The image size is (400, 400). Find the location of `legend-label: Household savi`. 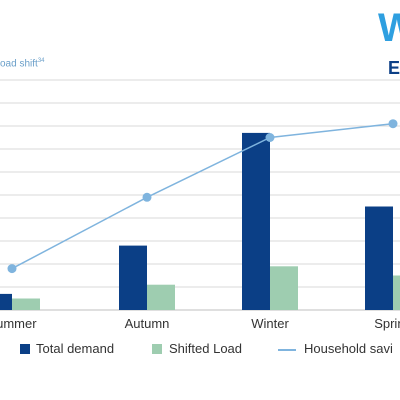

legend-label: Household savi is located at coordinates (348, 348).